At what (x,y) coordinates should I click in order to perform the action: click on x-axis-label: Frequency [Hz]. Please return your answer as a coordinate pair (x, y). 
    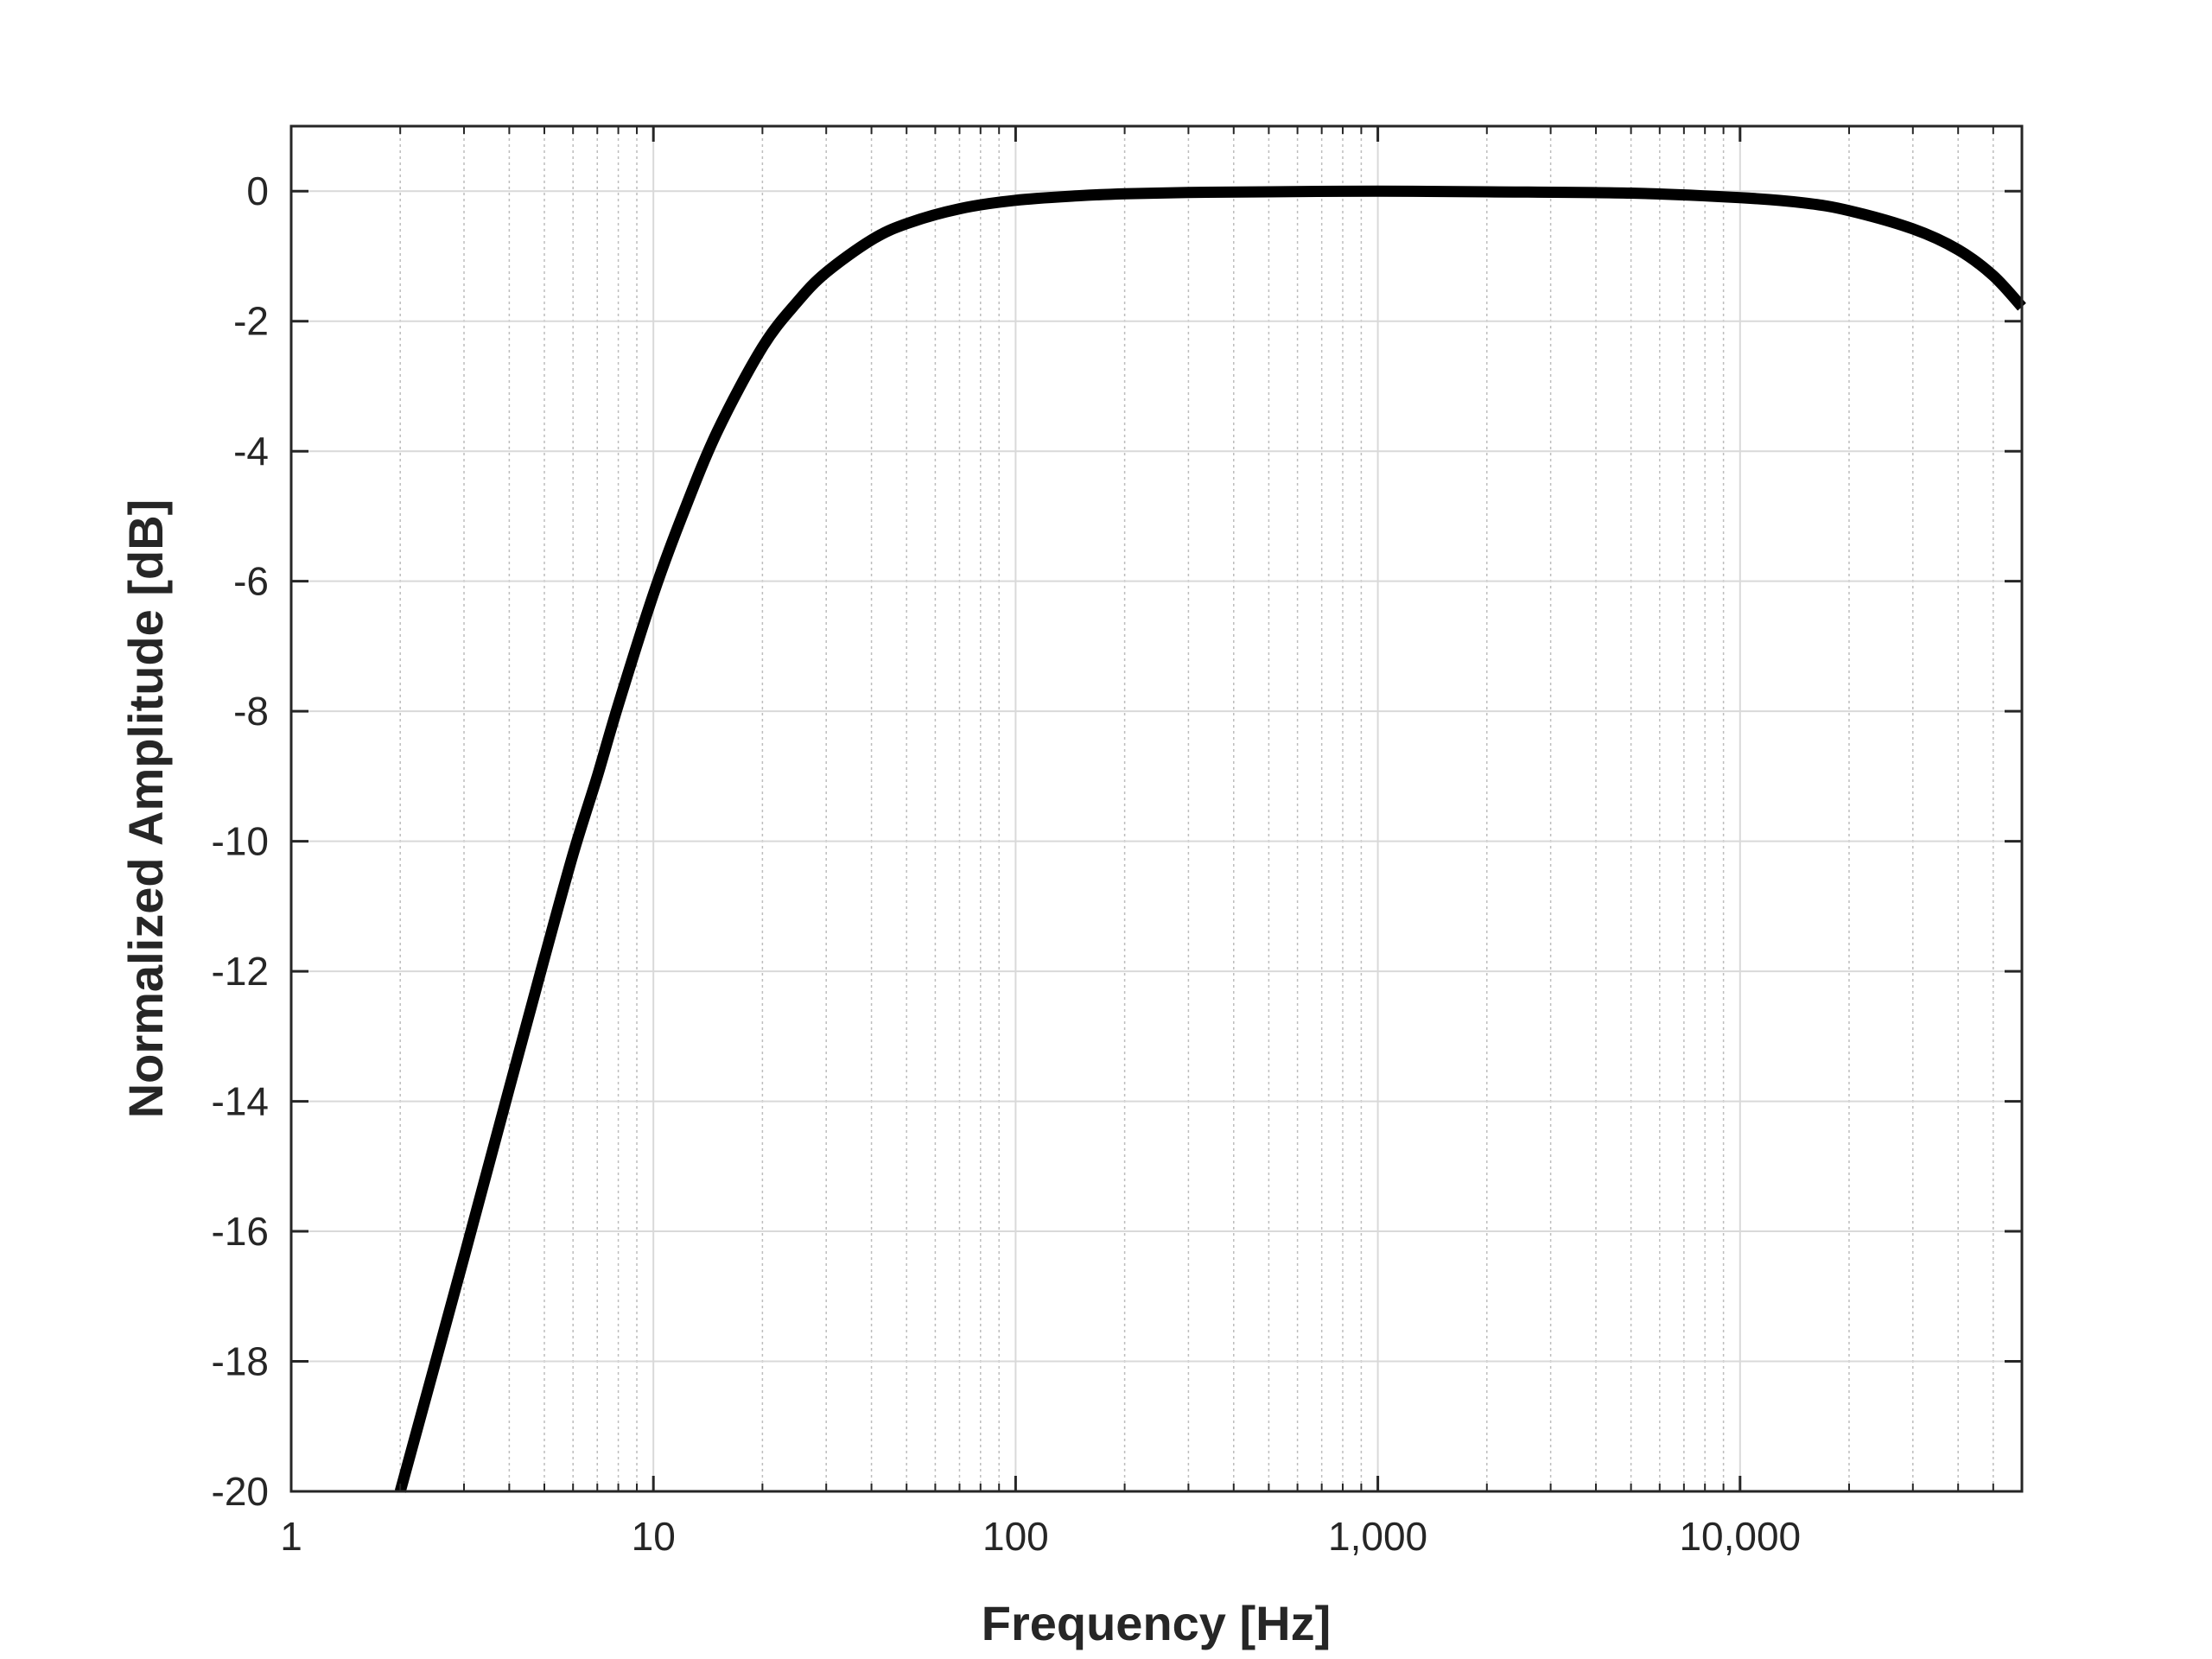
    Looking at the image, I should click on (1157, 1623).